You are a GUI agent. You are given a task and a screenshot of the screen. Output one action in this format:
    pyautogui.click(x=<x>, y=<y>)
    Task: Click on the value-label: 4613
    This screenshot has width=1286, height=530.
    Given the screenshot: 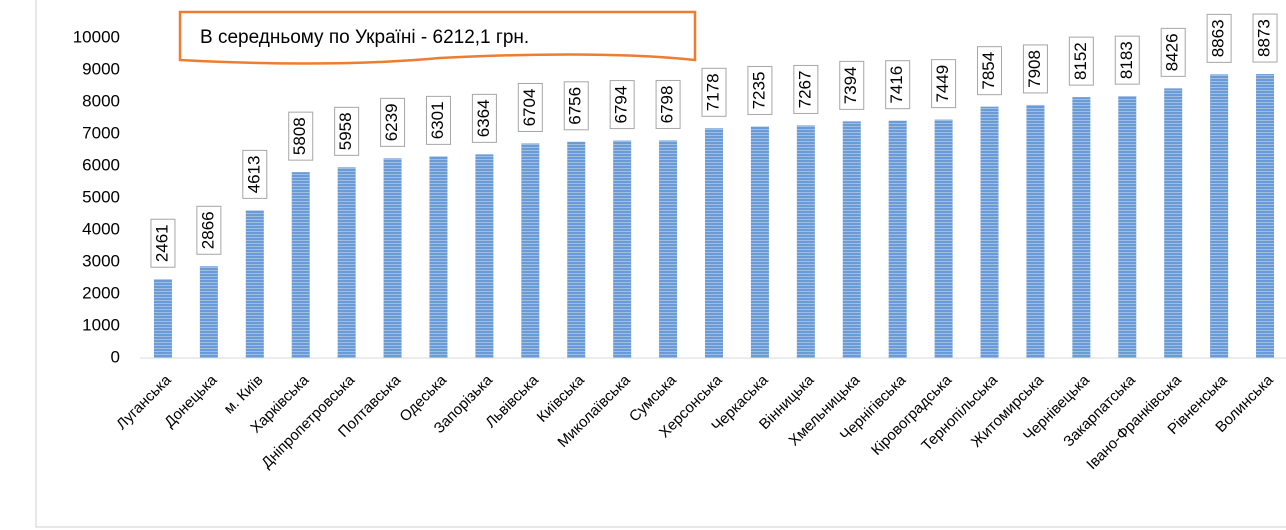 What is the action you would take?
    pyautogui.click(x=253, y=174)
    